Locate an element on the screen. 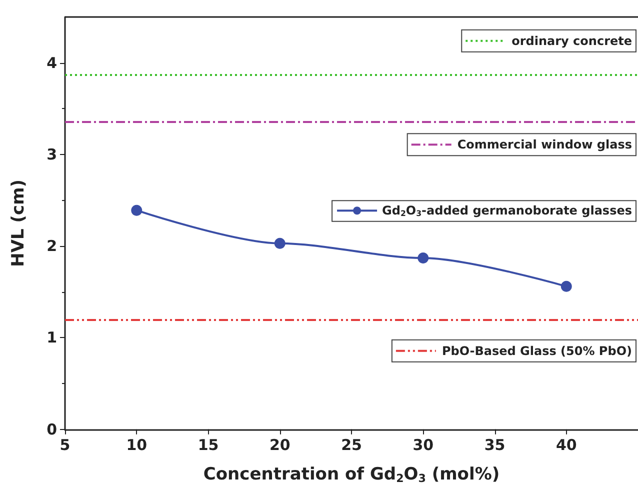 This screenshot has width=638, height=489. x-tick-label: 40 is located at coordinates (566, 445).